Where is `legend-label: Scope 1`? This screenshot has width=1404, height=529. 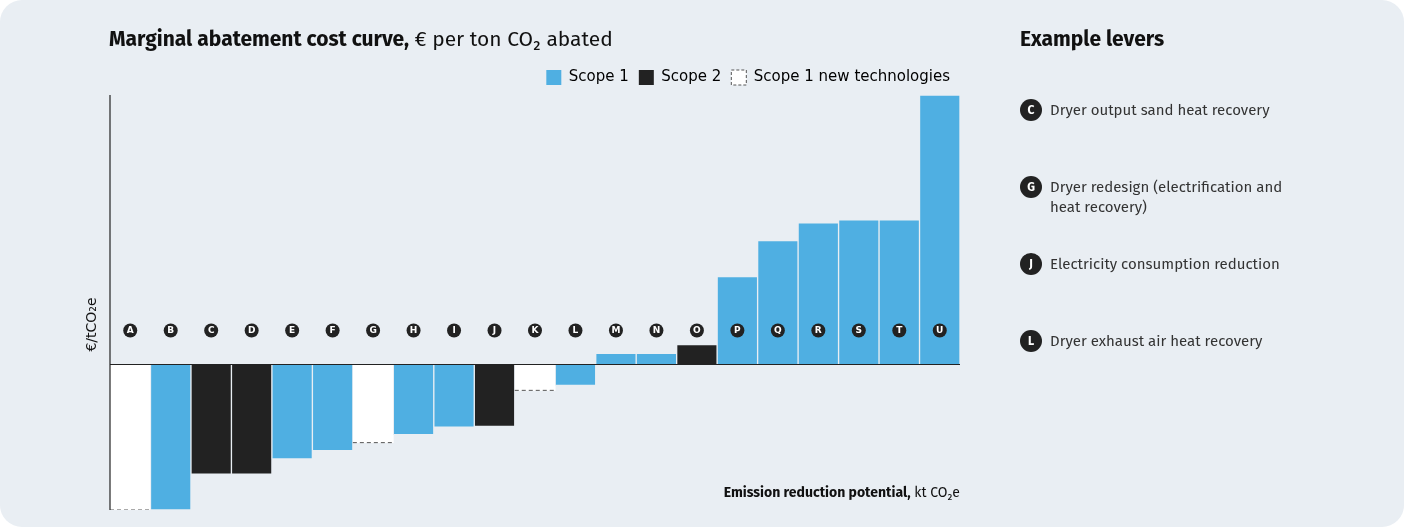 legend-label: Scope 1 is located at coordinates (598, 76).